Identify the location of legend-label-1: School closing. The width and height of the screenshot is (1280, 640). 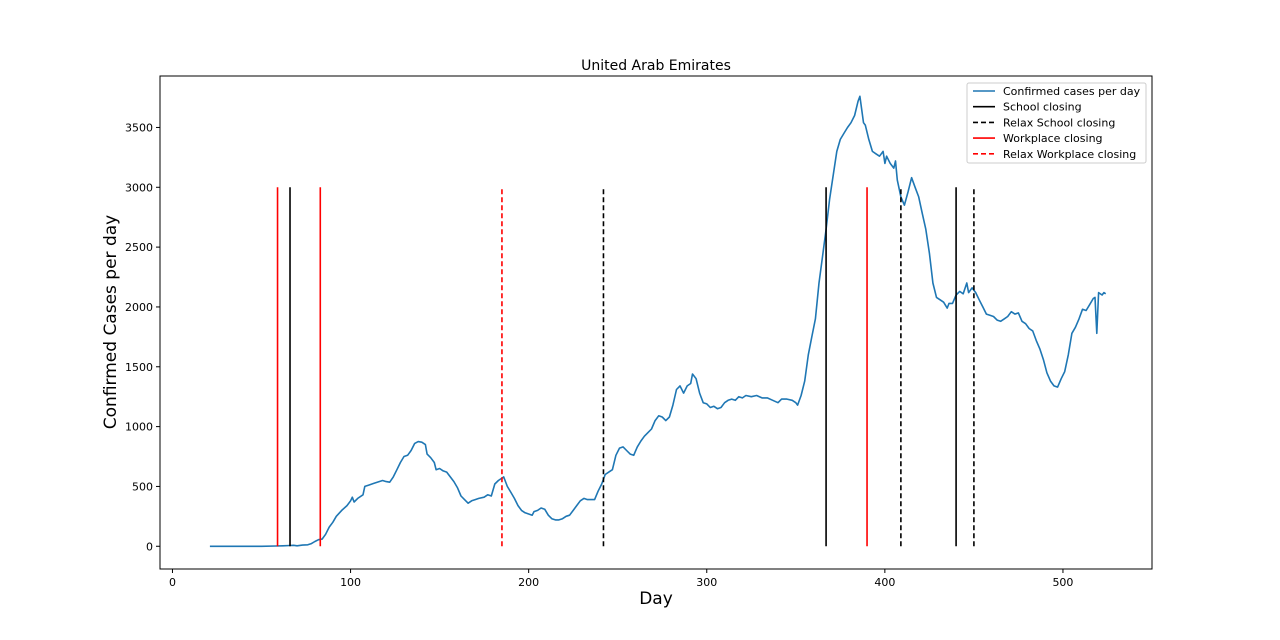
(1042, 107).